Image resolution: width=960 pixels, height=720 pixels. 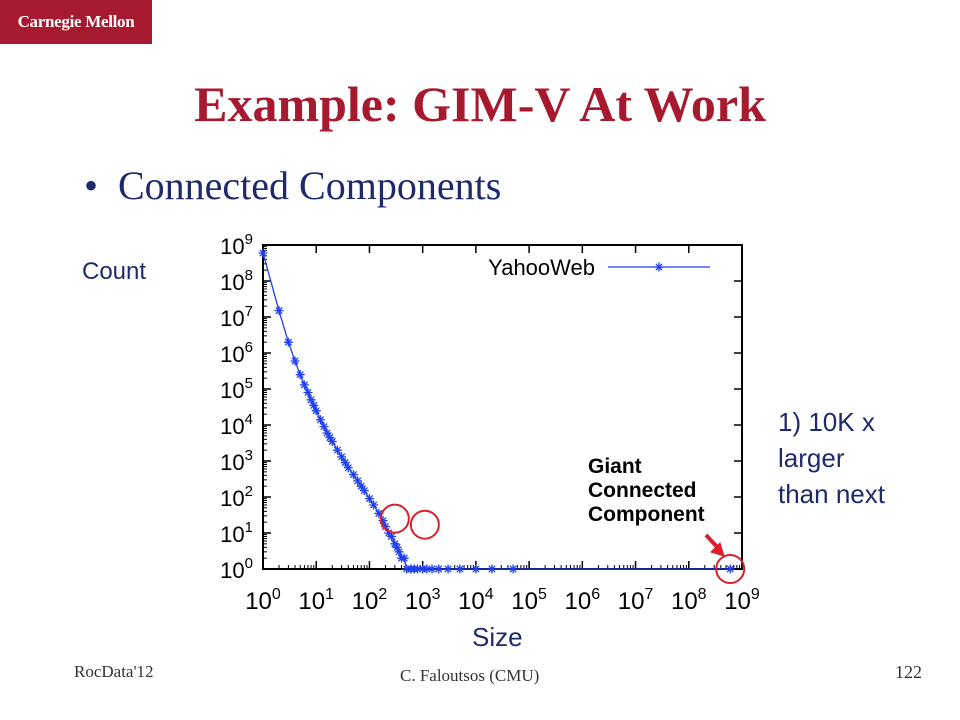 I want to click on arrow-head, so click(x=717, y=549).